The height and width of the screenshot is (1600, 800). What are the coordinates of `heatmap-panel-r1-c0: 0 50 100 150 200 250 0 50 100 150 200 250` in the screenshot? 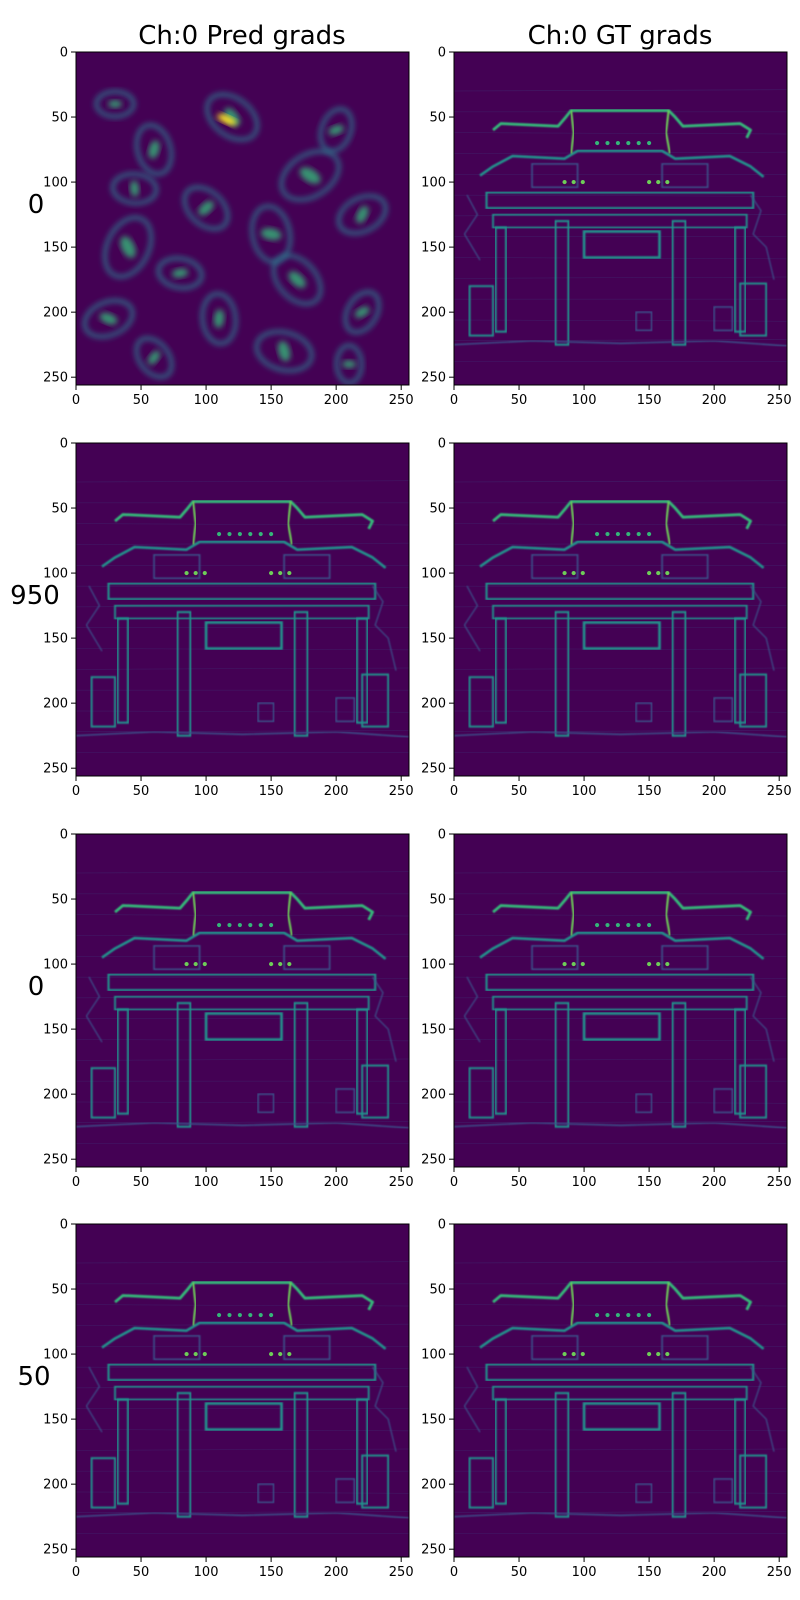 It's located at (228, 618).